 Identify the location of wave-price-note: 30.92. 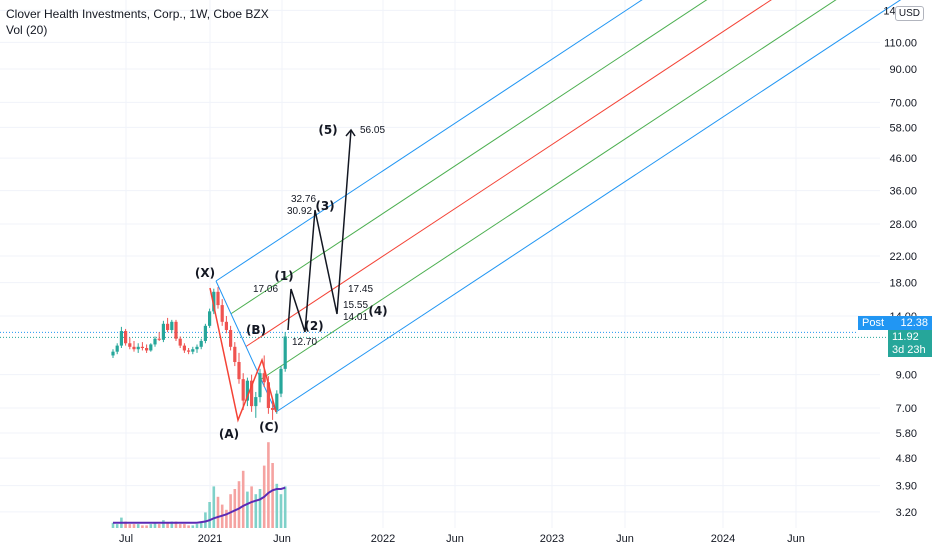
(299, 211).